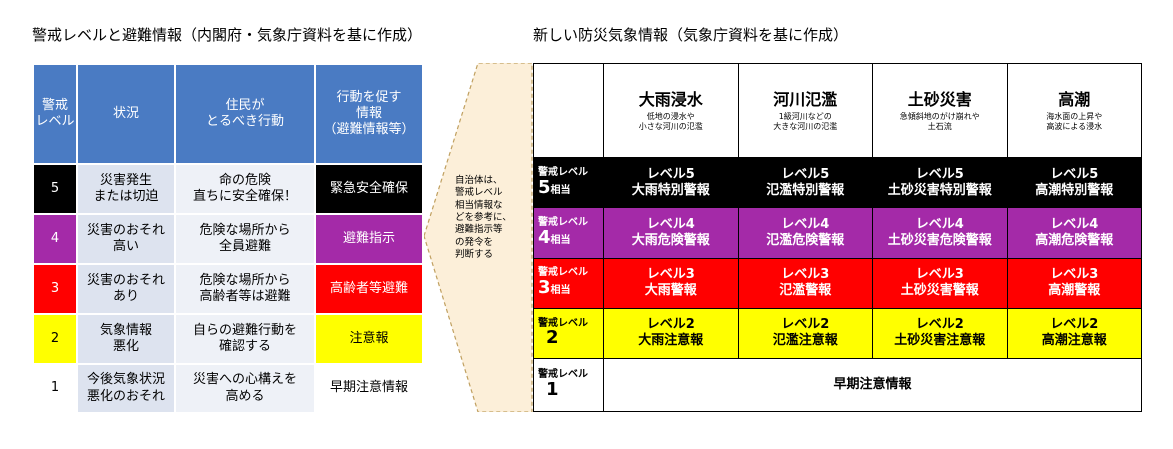  What do you see at coordinates (805, 100) in the screenshot?
I see `hazard-name: 河川氾濫` at bounding box center [805, 100].